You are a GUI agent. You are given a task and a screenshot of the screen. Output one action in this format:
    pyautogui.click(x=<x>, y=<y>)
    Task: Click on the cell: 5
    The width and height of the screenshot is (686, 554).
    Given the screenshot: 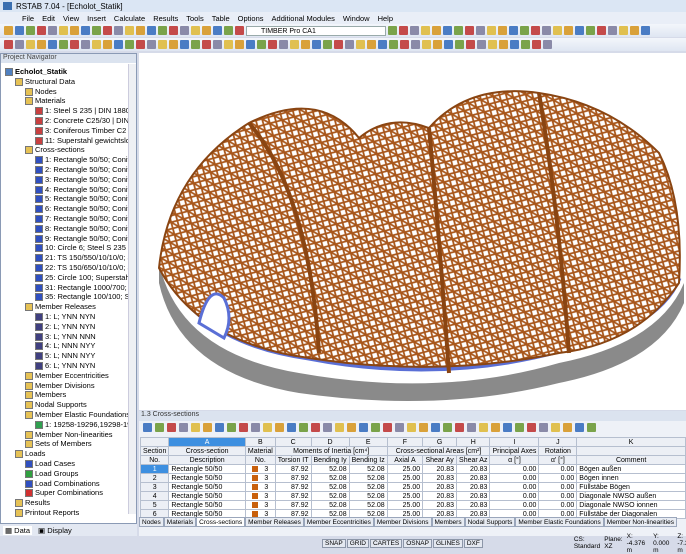 What is the action you would take?
    pyautogui.click(x=155, y=505)
    